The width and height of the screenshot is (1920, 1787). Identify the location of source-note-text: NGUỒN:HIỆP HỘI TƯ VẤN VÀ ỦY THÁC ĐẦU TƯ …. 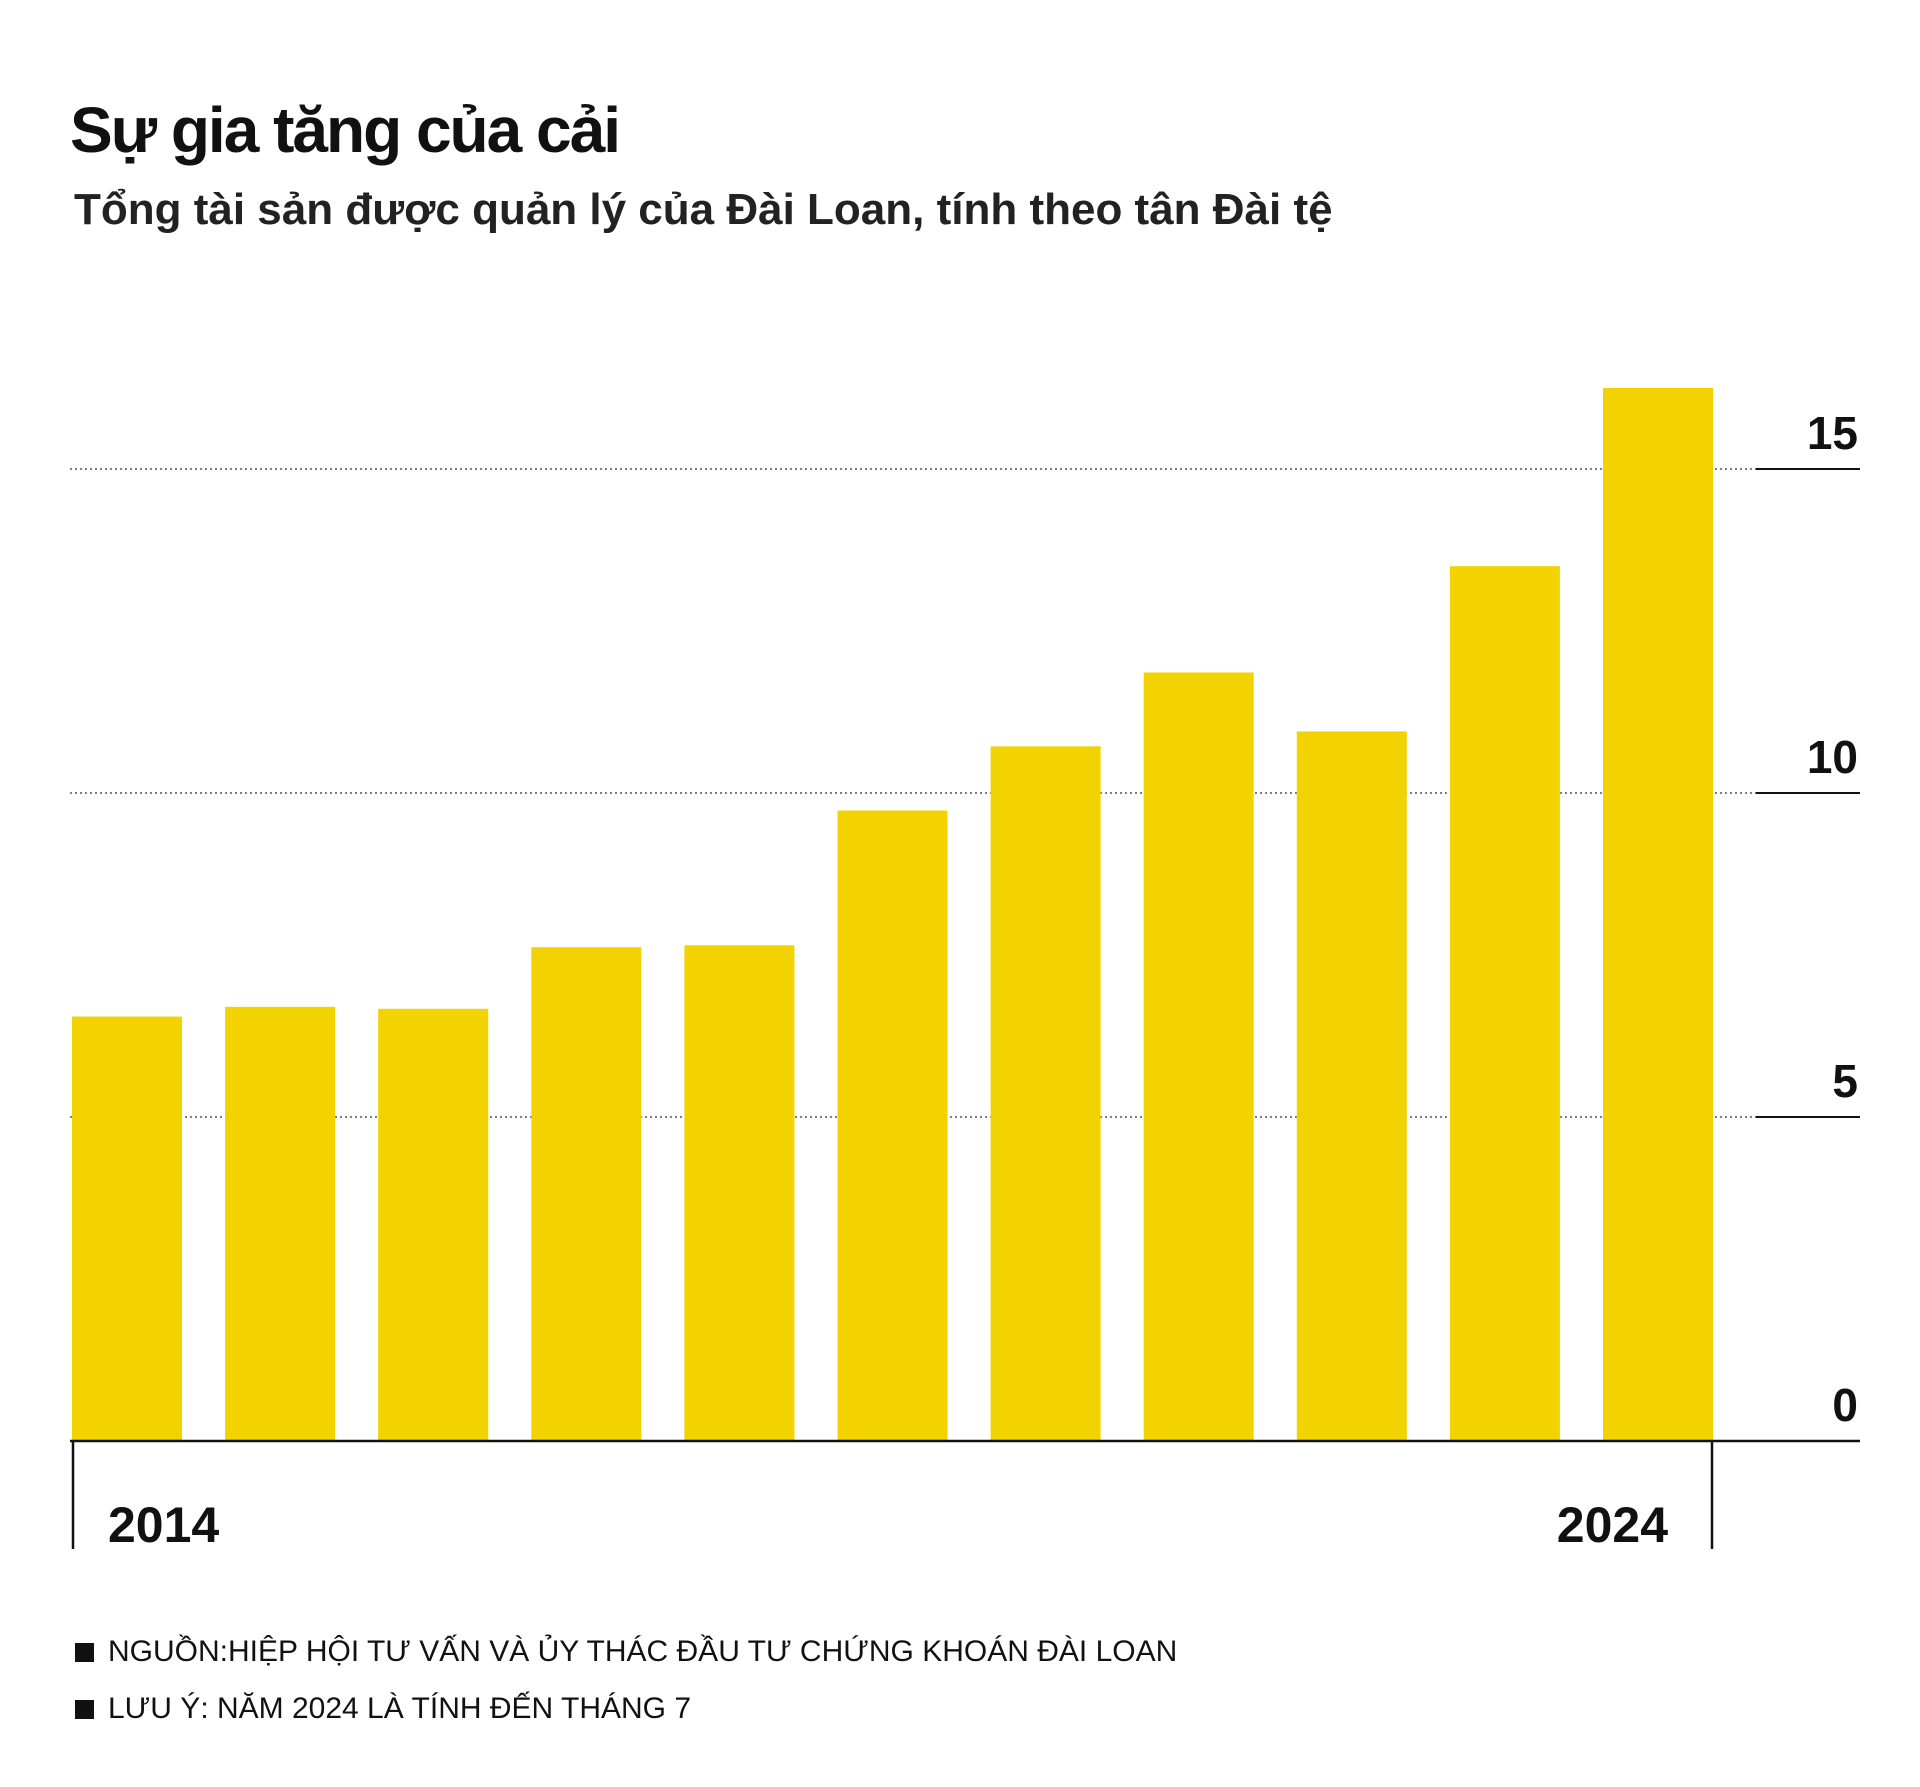
(643, 1651).